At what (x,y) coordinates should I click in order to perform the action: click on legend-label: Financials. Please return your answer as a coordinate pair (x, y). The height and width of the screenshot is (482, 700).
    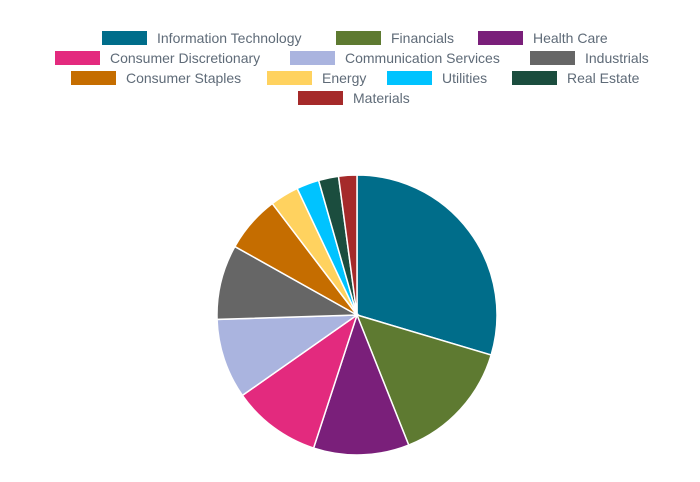
    Looking at the image, I should click on (422, 38).